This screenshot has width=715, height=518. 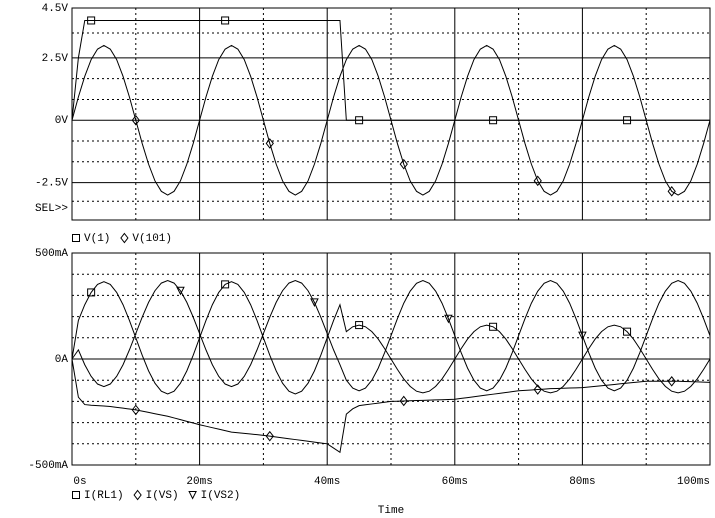 I want to click on y-tick-label: 500mA, so click(x=51, y=254).